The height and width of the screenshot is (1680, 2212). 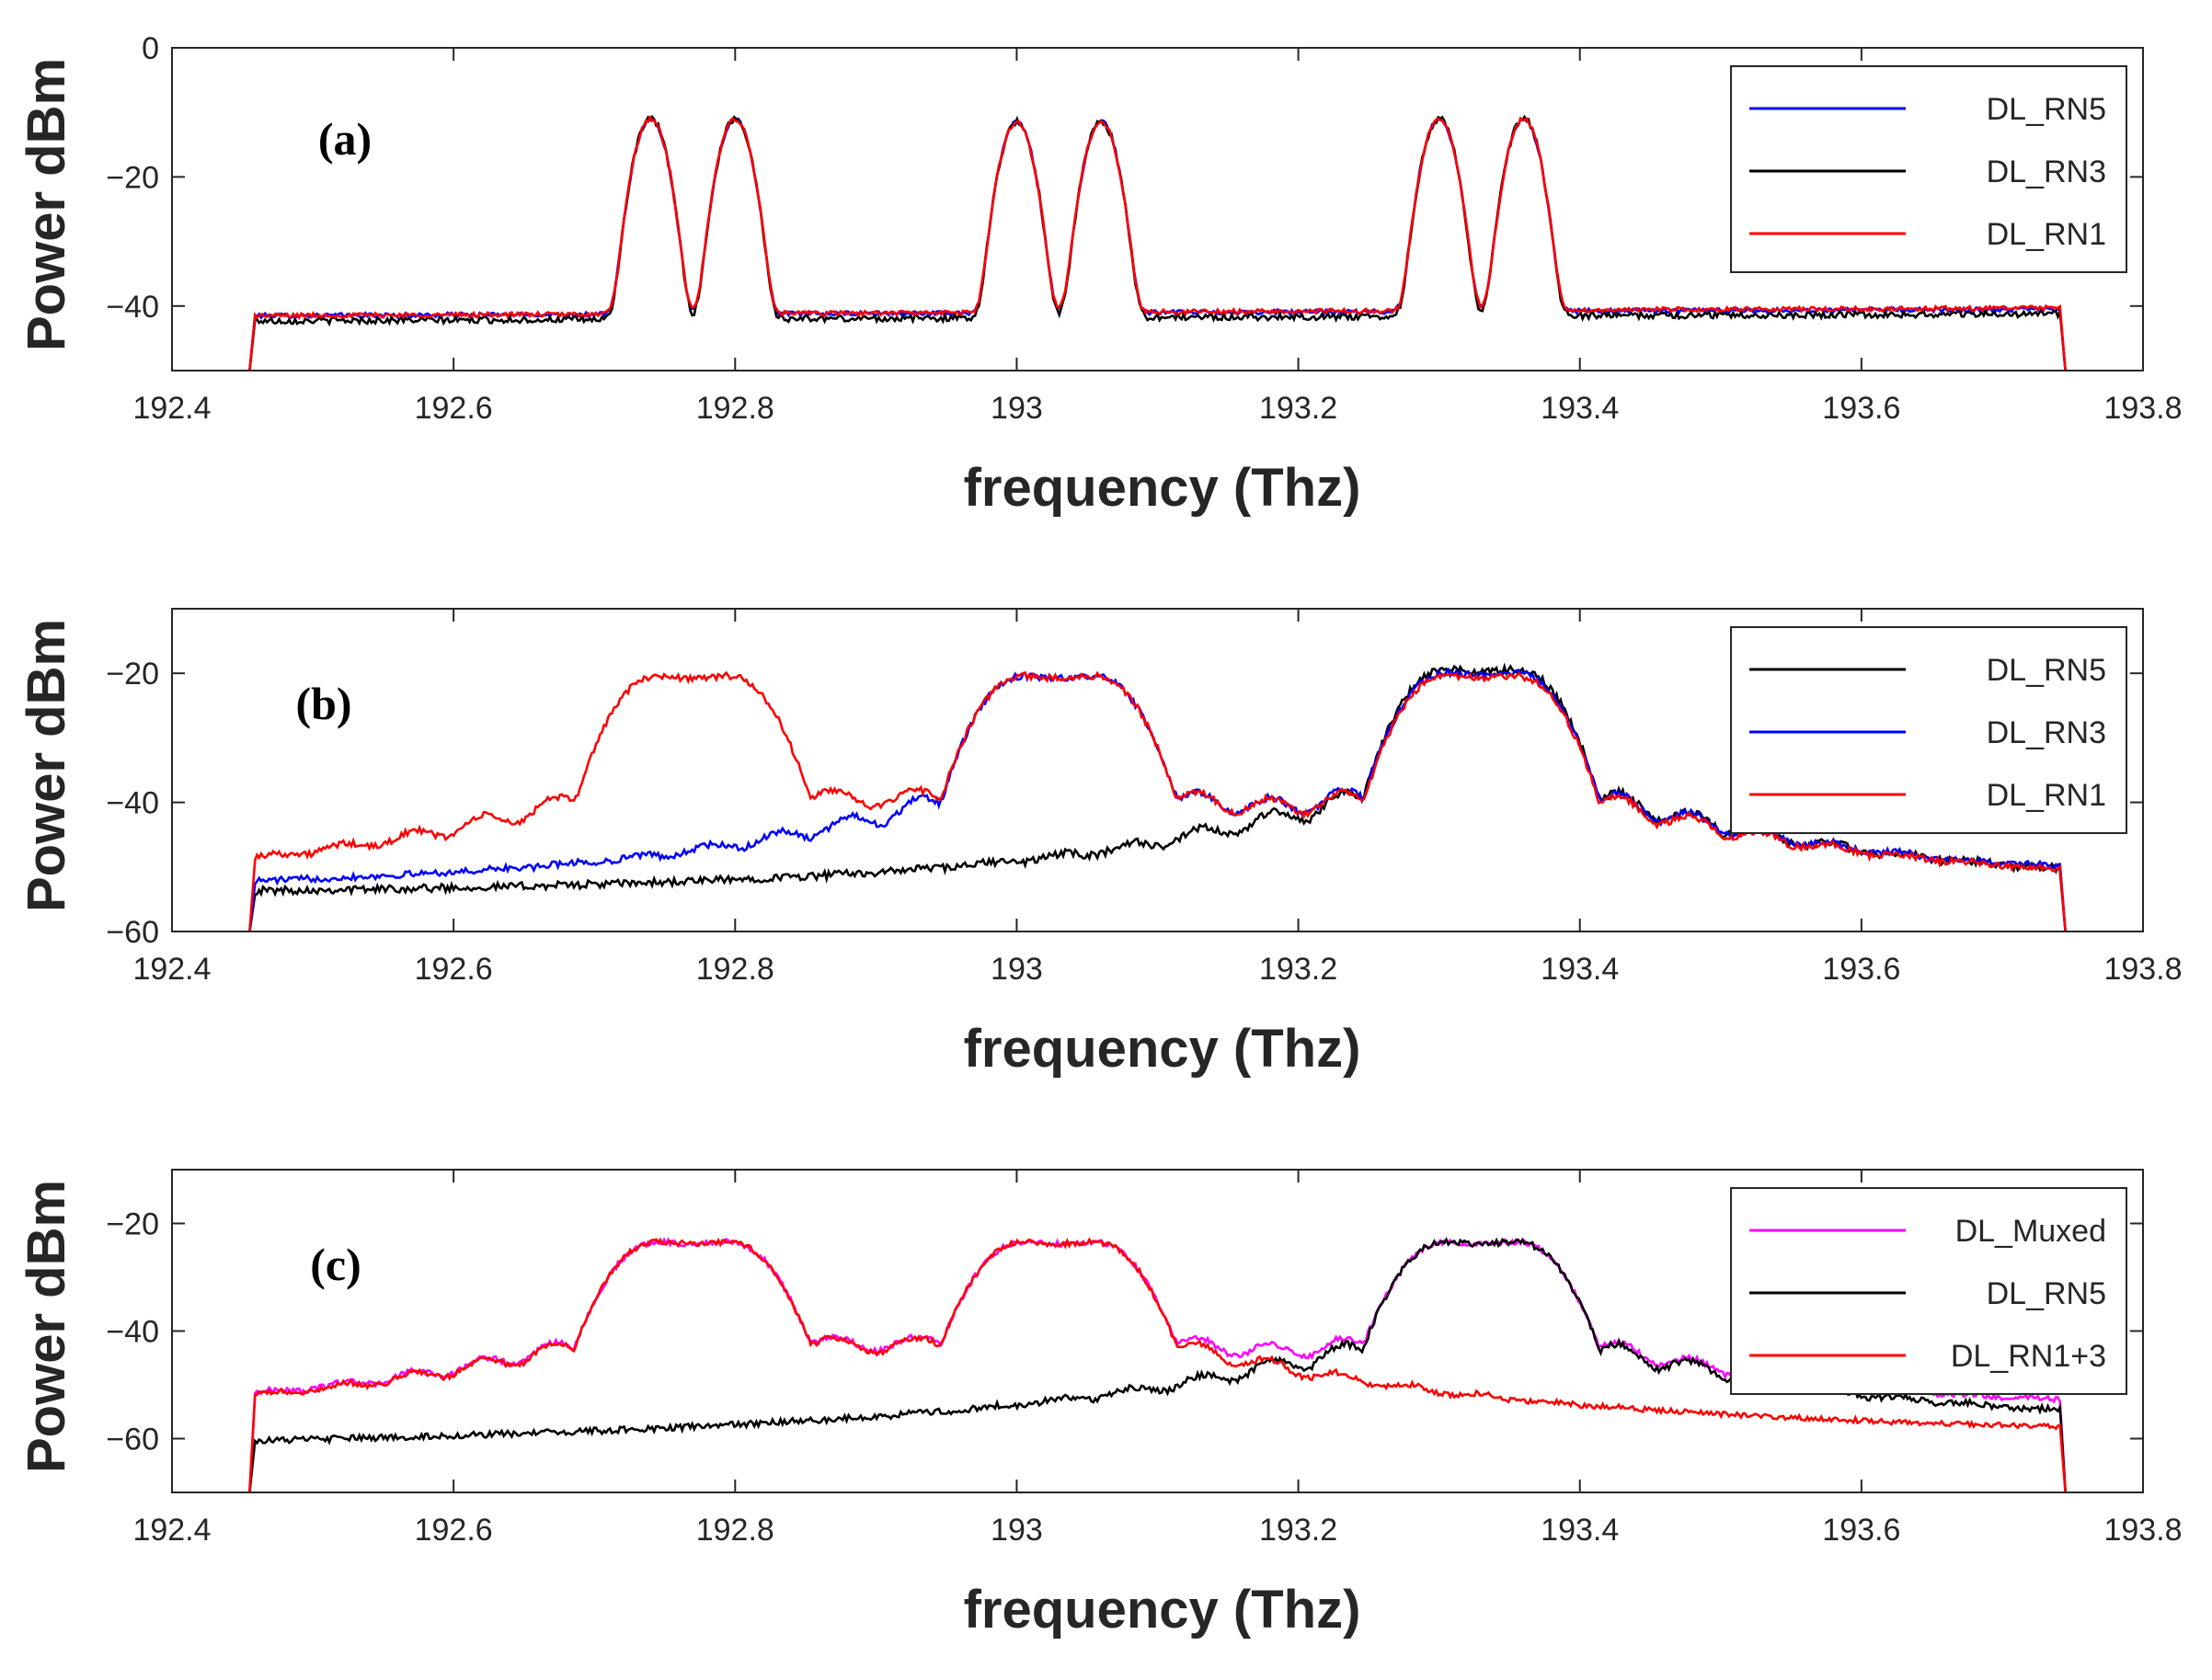 What do you see at coordinates (336, 1264) in the screenshot?
I see `panel-label: (c)` at bounding box center [336, 1264].